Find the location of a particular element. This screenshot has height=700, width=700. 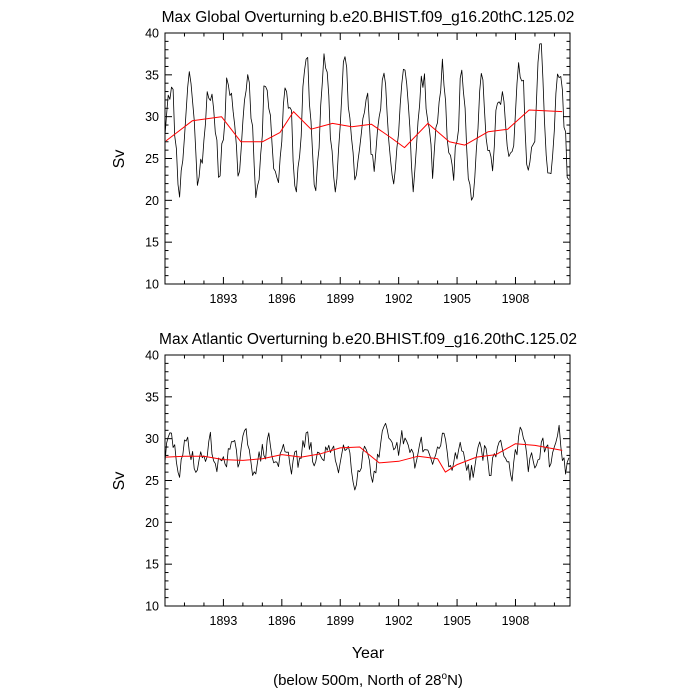

x-axis-label: Year is located at coordinates (368, 653).